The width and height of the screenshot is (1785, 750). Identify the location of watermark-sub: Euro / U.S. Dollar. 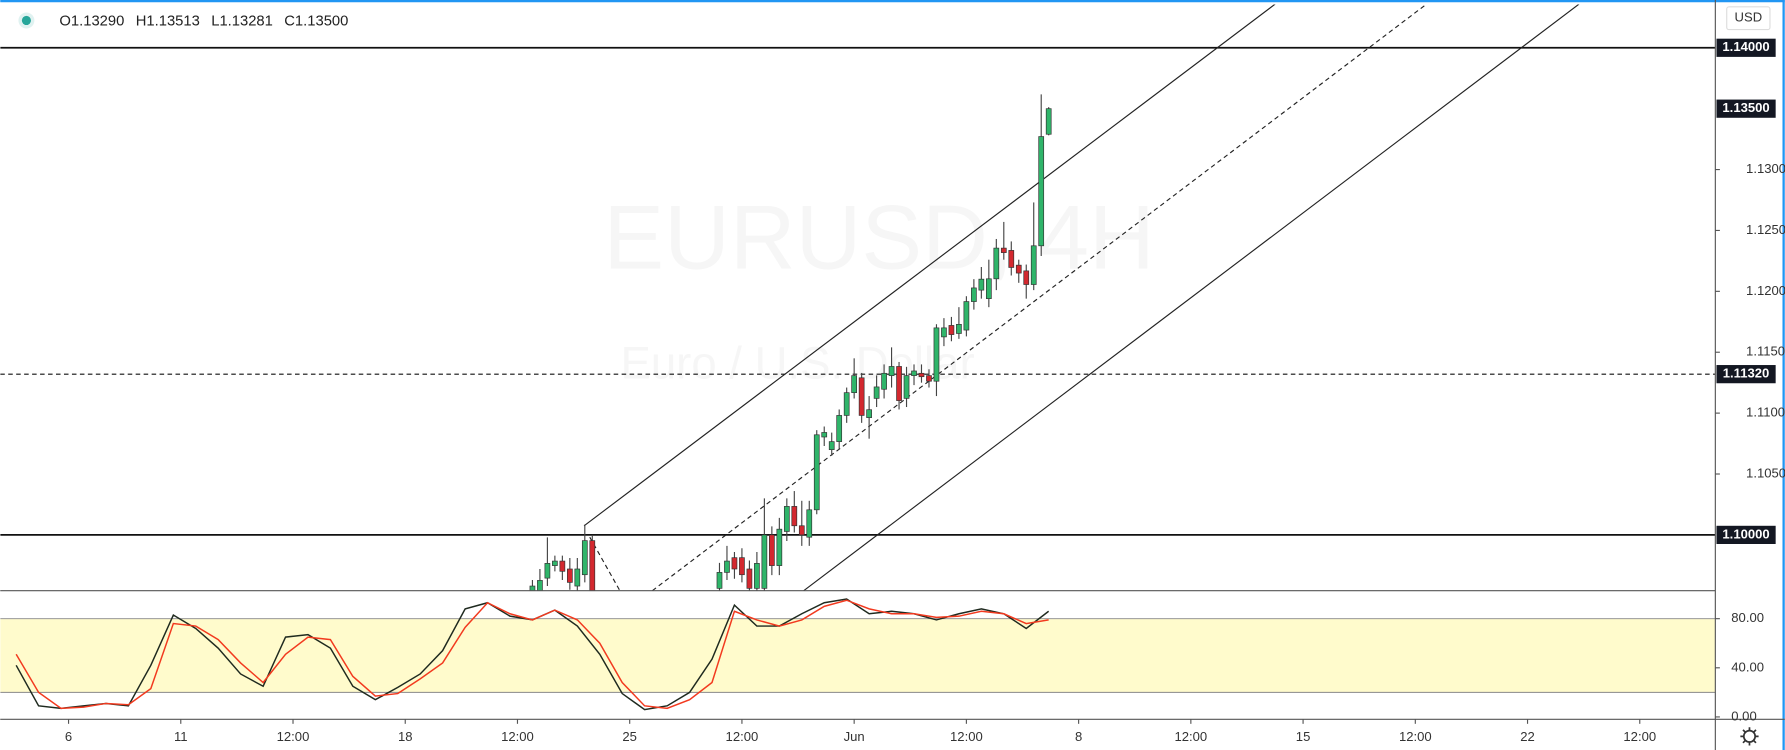
(797, 362).